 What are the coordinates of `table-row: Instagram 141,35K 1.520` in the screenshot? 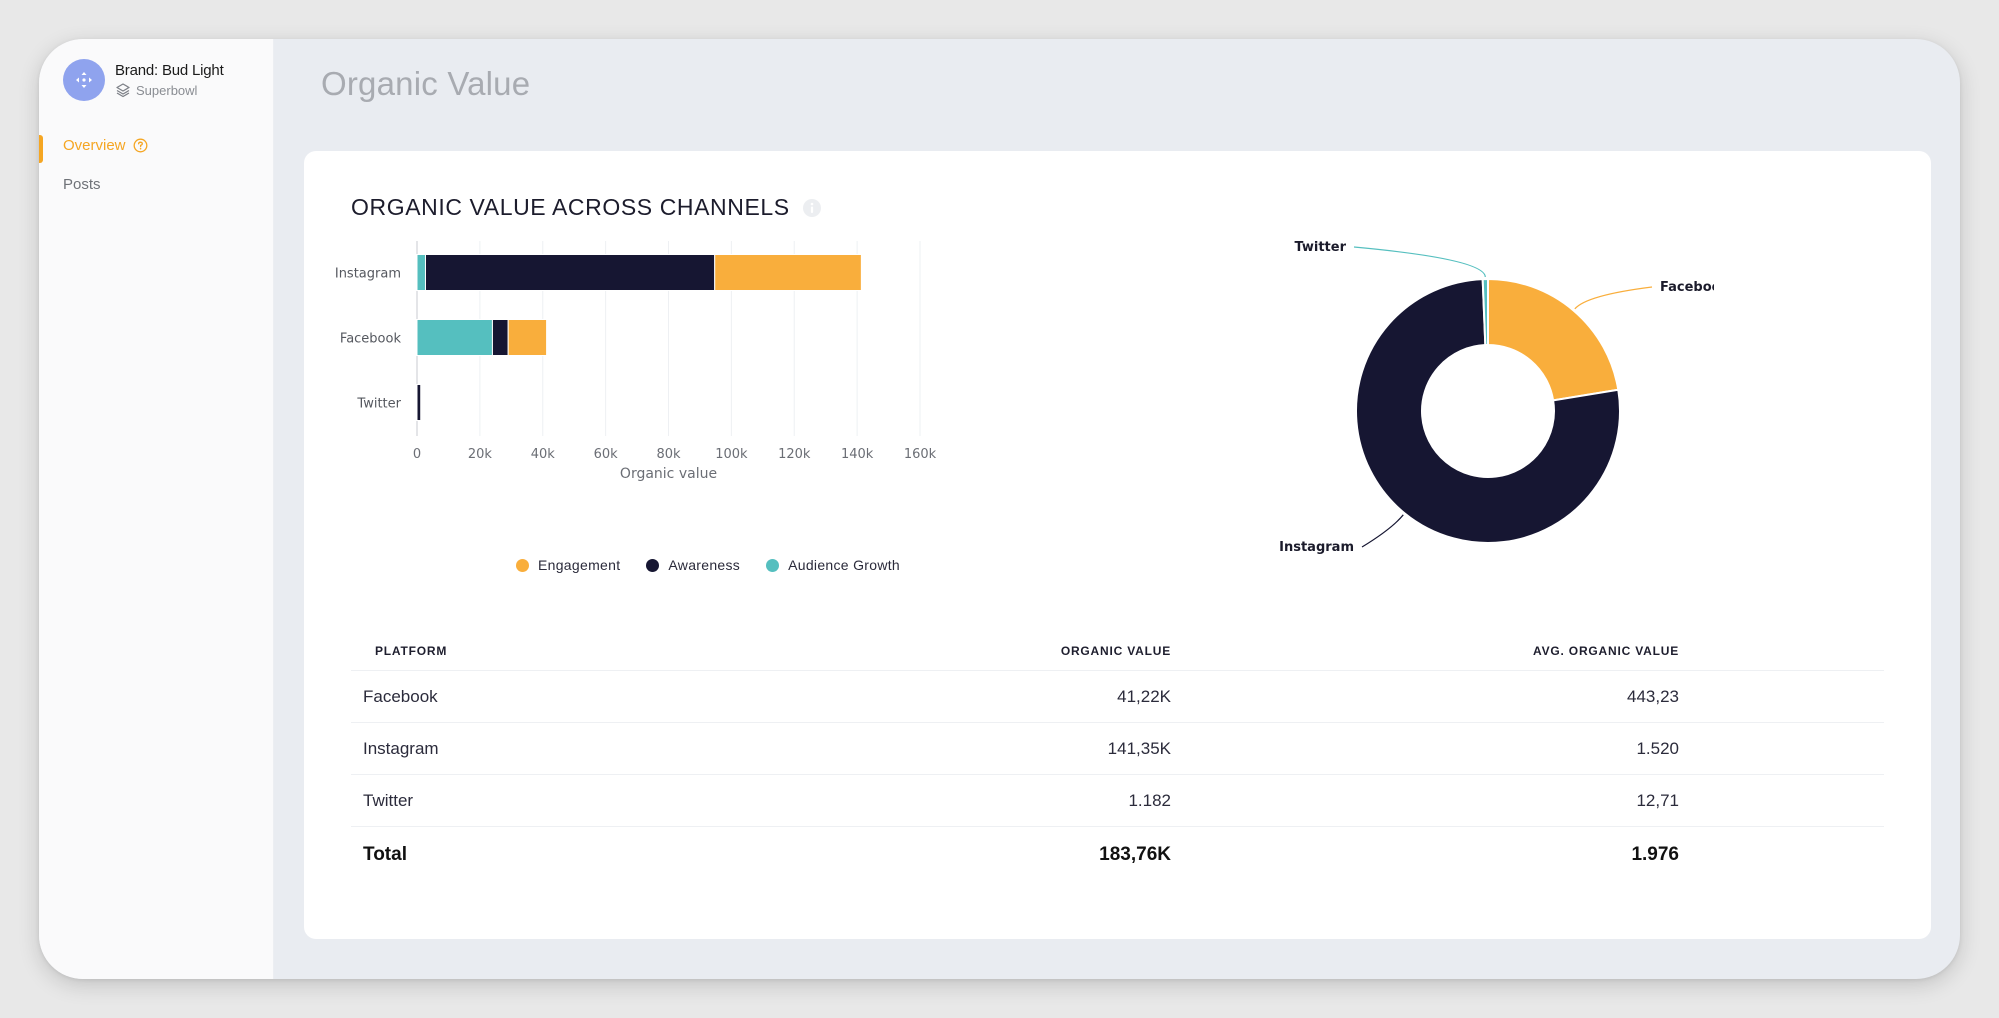 It's located at (1117, 749).